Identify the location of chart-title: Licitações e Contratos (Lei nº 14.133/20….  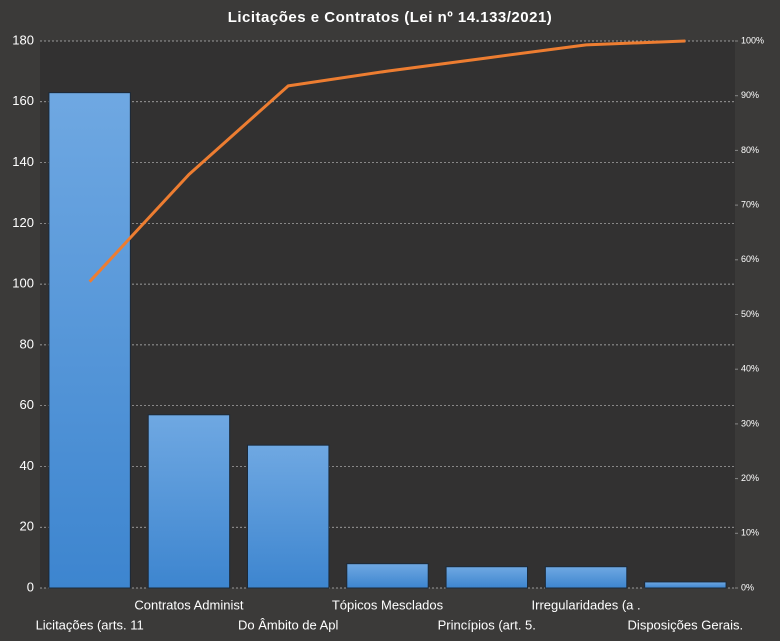
(390, 17).